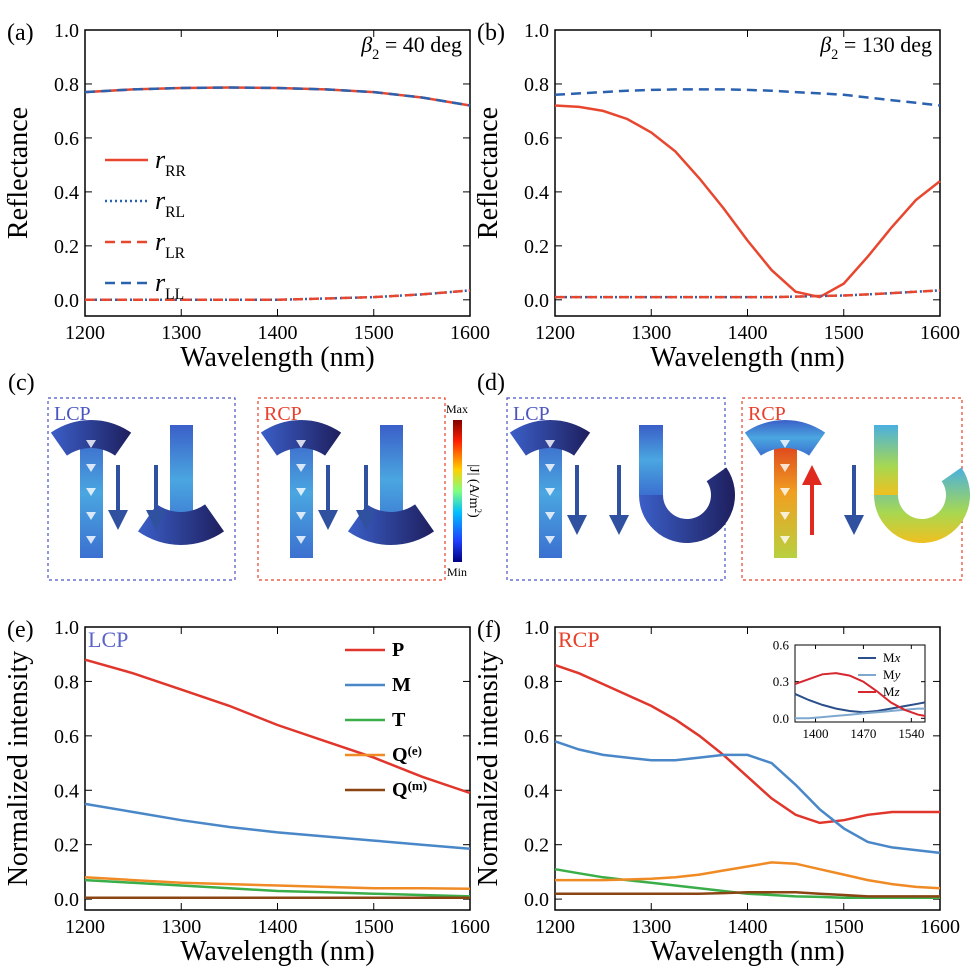 This screenshot has height=972, width=970. What do you see at coordinates (411, 47) in the screenshot?
I see `annotation: β2 = 40 deg` at bounding box center [411, 47].